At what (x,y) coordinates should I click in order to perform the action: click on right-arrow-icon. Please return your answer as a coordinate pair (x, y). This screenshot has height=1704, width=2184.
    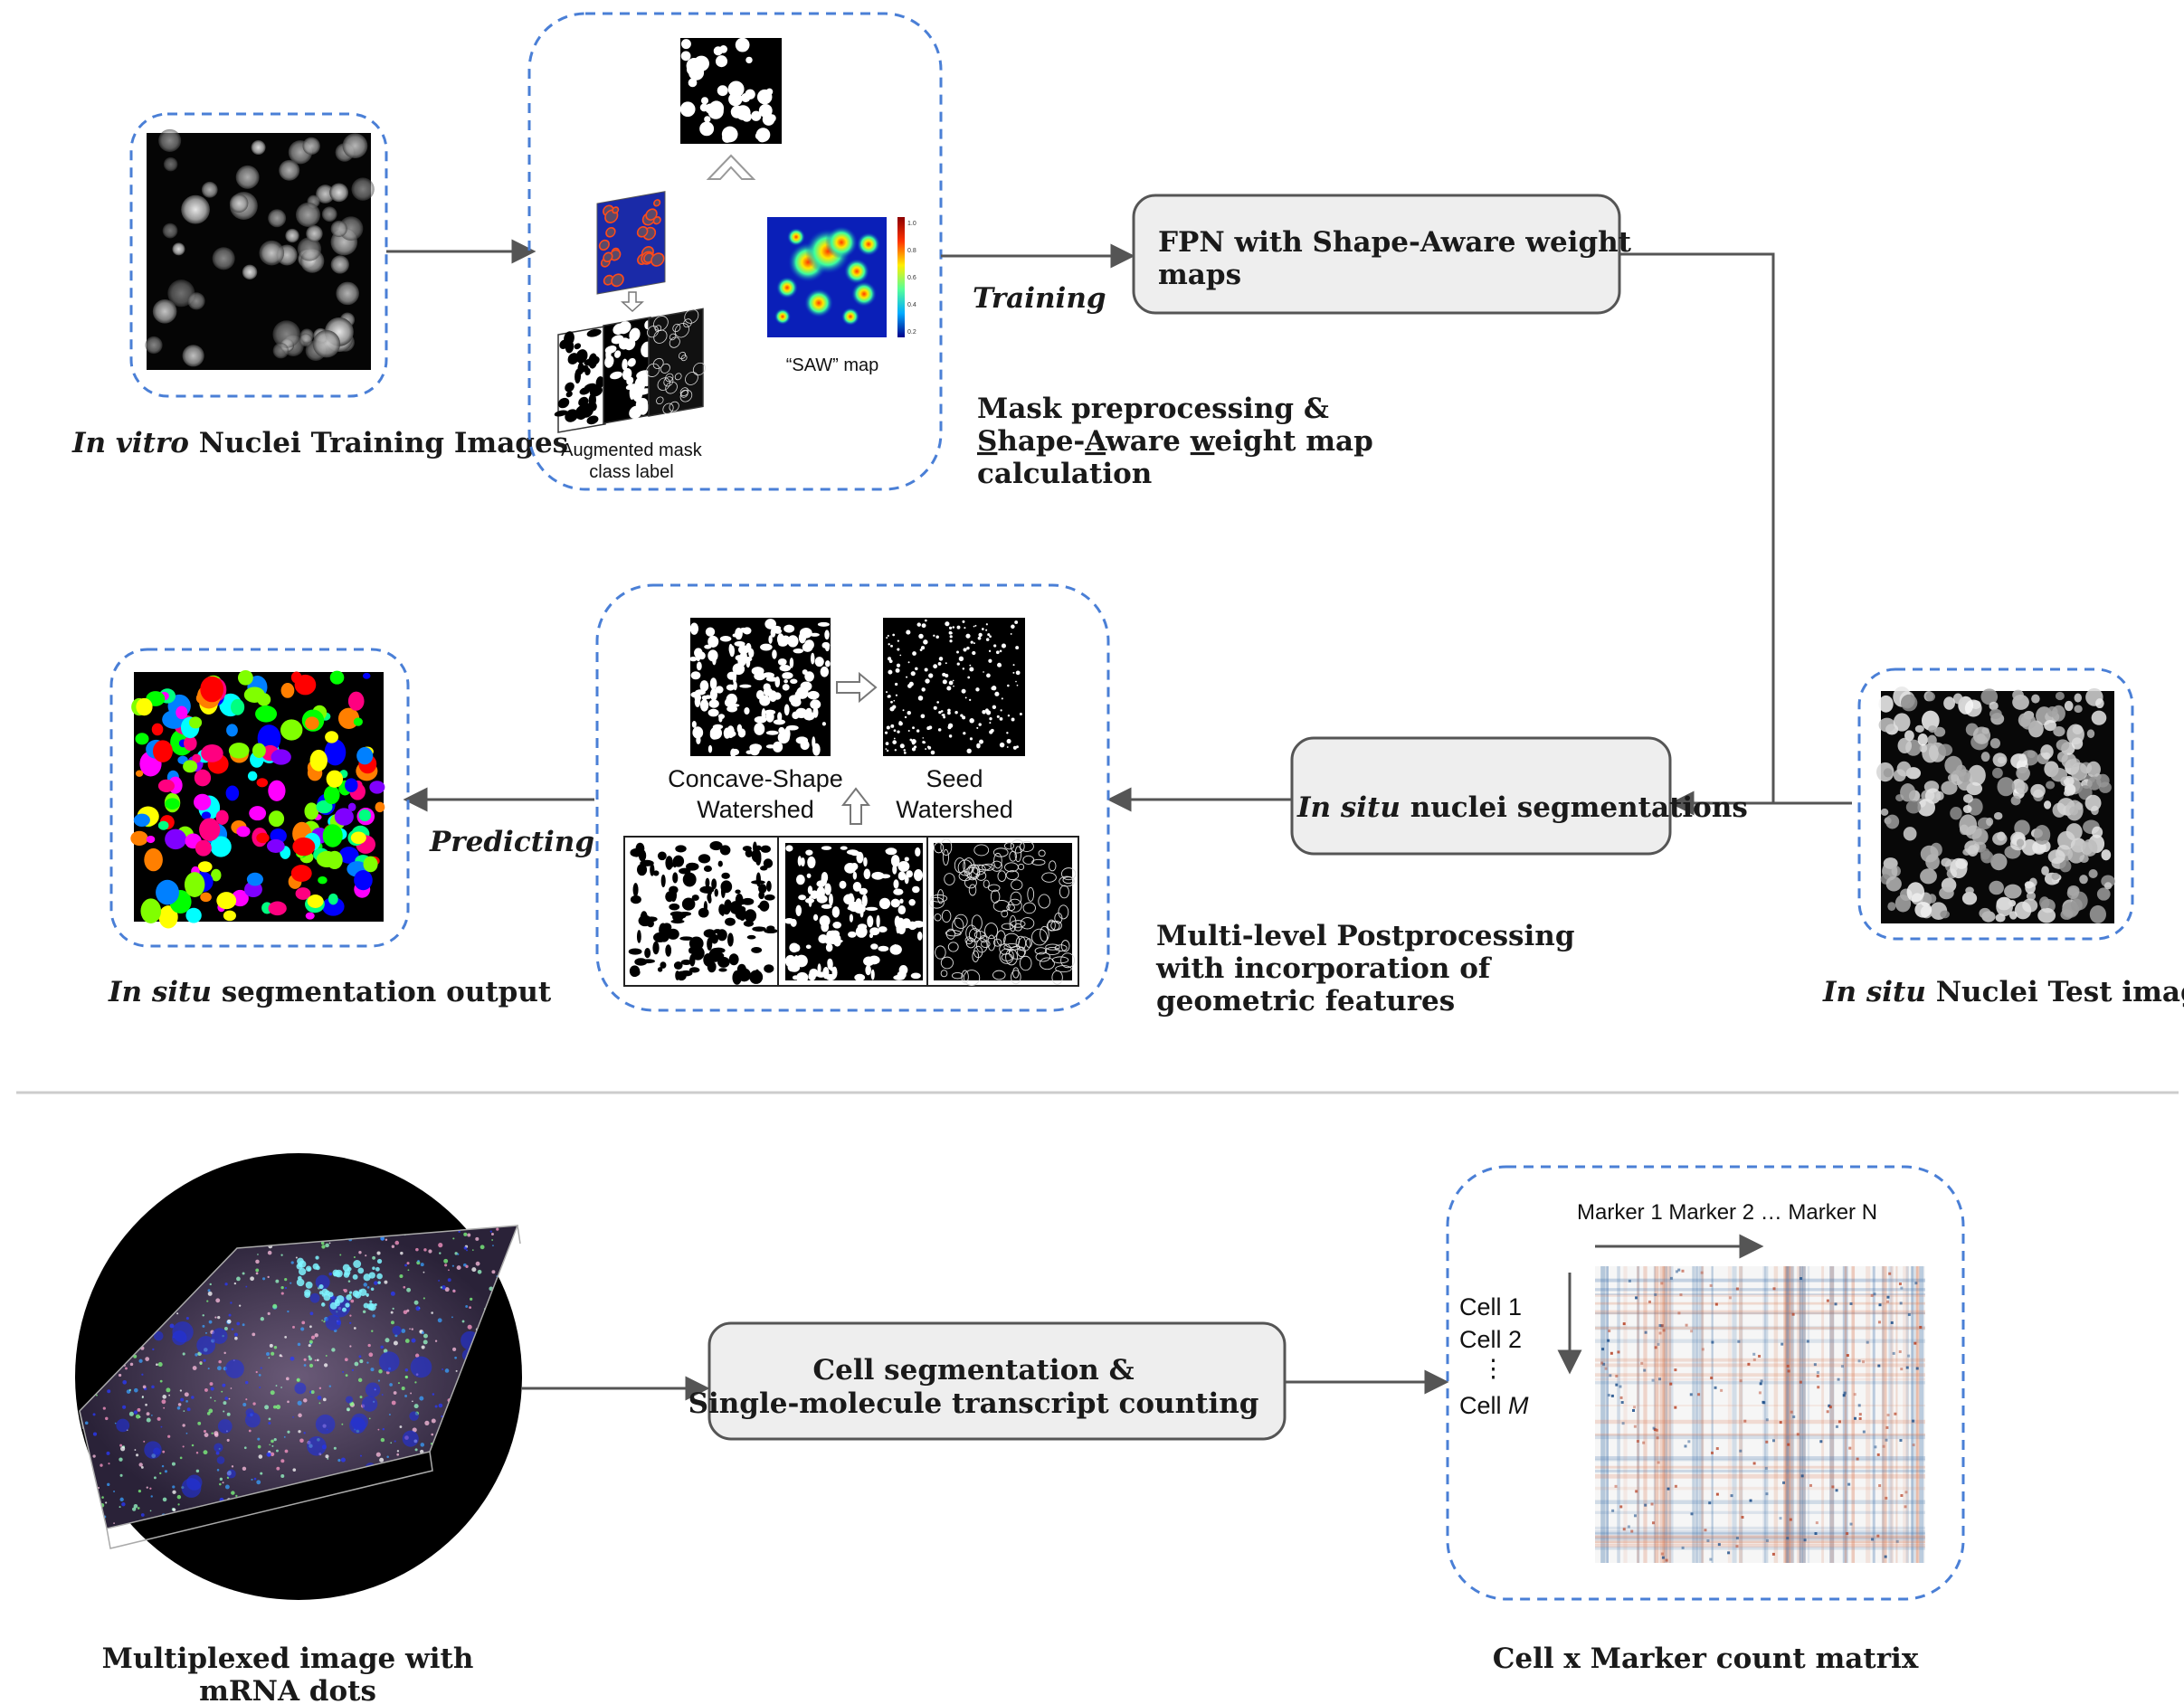
    Looking at the image, I should click on (857, 688).